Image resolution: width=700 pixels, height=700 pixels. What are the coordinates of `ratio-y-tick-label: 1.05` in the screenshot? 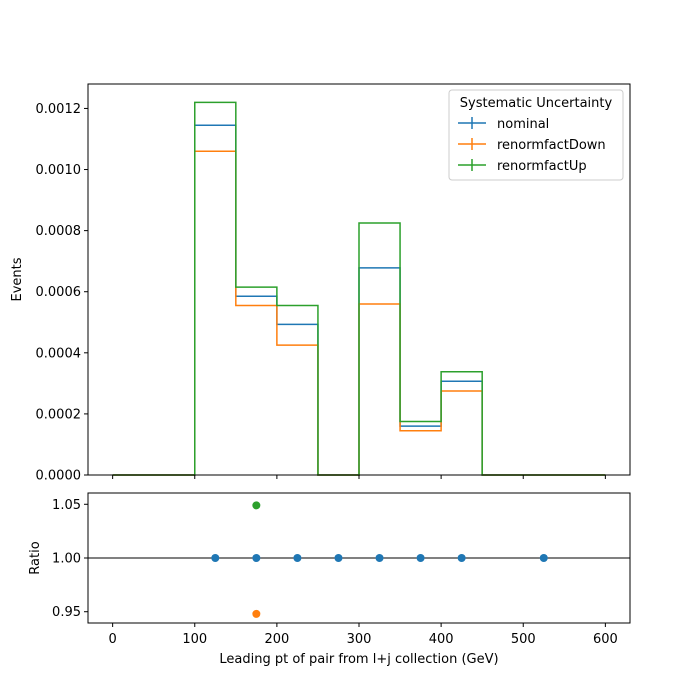 It's located at (66, 505).